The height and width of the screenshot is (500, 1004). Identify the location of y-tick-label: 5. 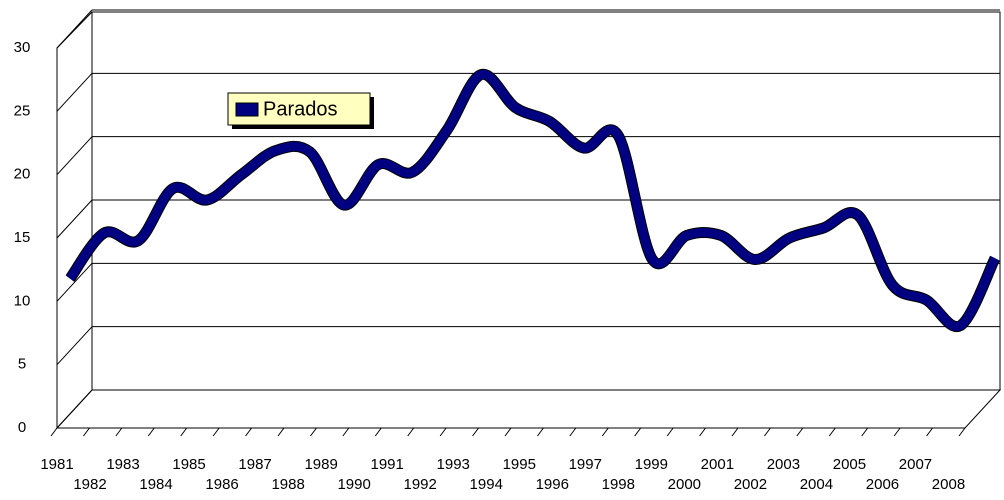
(22, 364).